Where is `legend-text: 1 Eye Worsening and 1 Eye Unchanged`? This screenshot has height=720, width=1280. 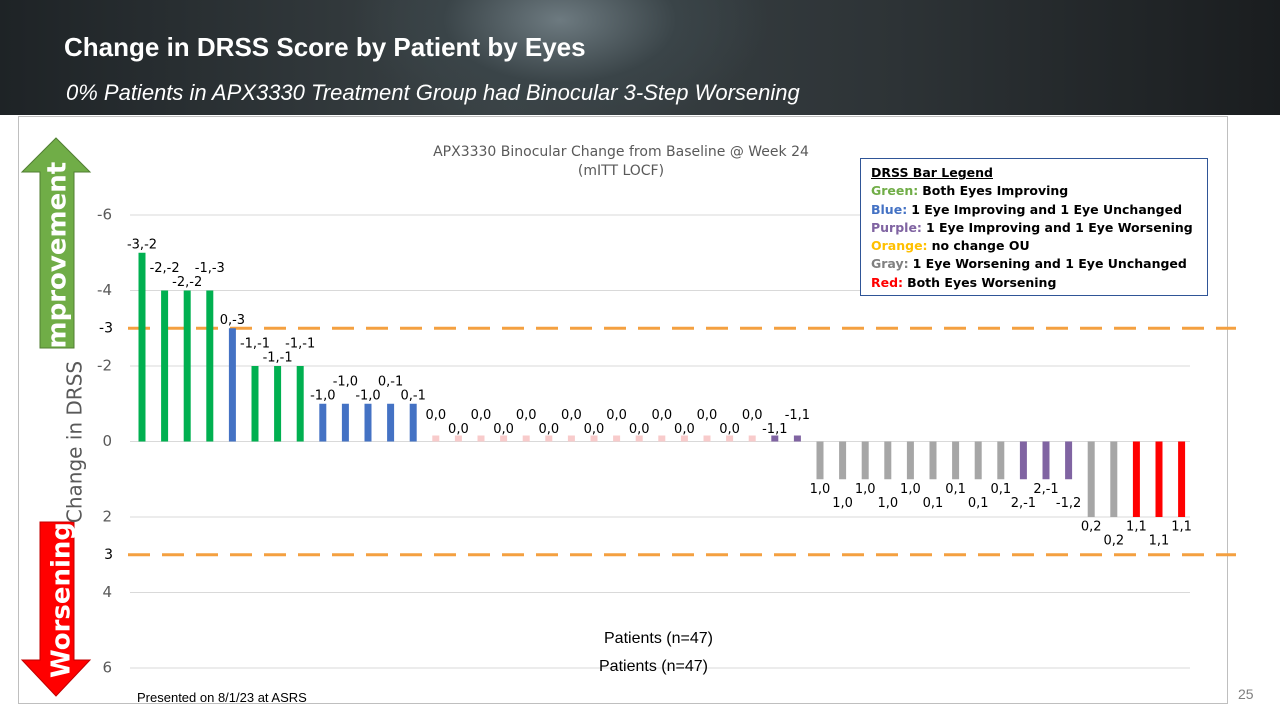
legend-text: 1 Eye Worsening and 1 Eye Unchanged is located at coordinates (1049, 264).